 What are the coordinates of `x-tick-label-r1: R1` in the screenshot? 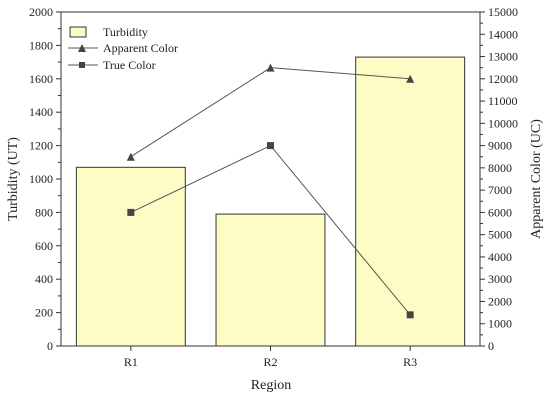 It's located at (131, 362).